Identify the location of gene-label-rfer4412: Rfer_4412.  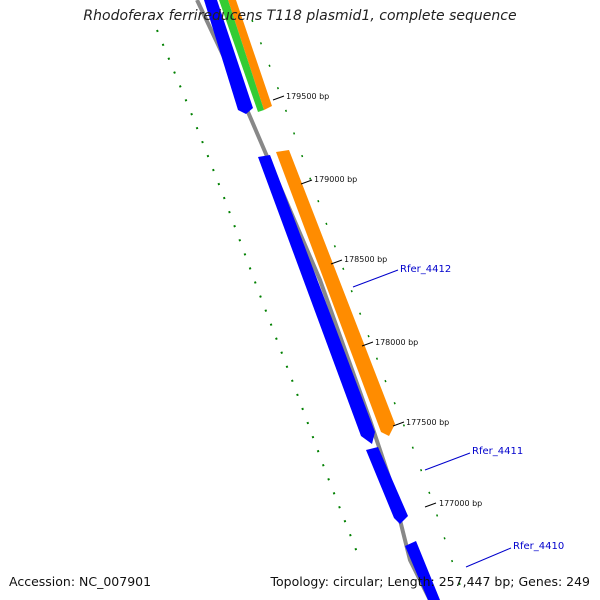
(425, 269).